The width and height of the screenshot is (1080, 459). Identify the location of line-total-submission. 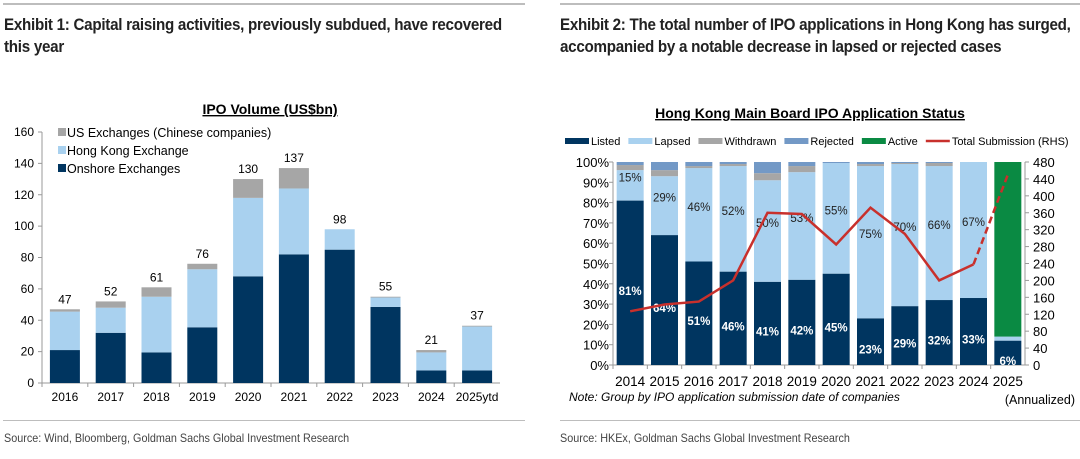
(802, 259).